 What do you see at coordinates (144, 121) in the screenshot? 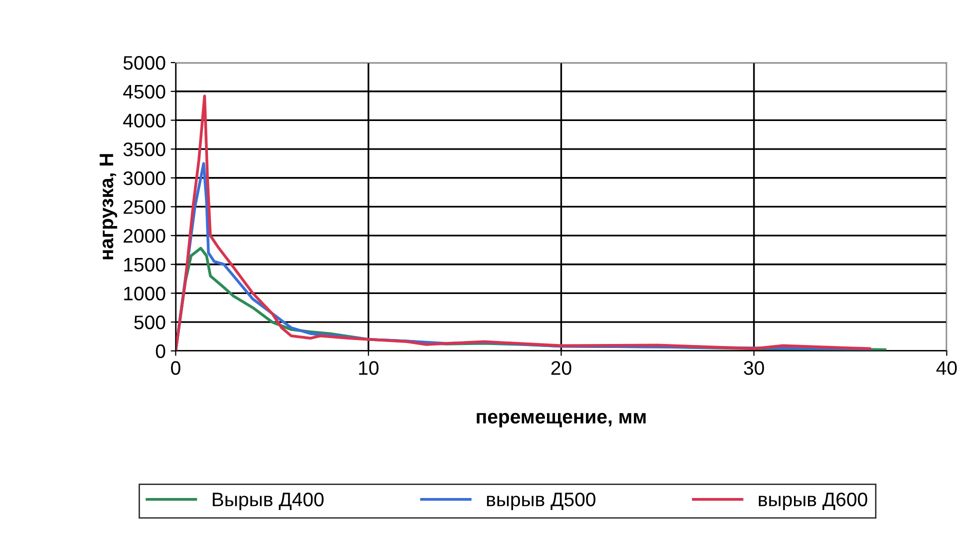
I see `y-tick-label: 4000` at bounding box center [144, 121].